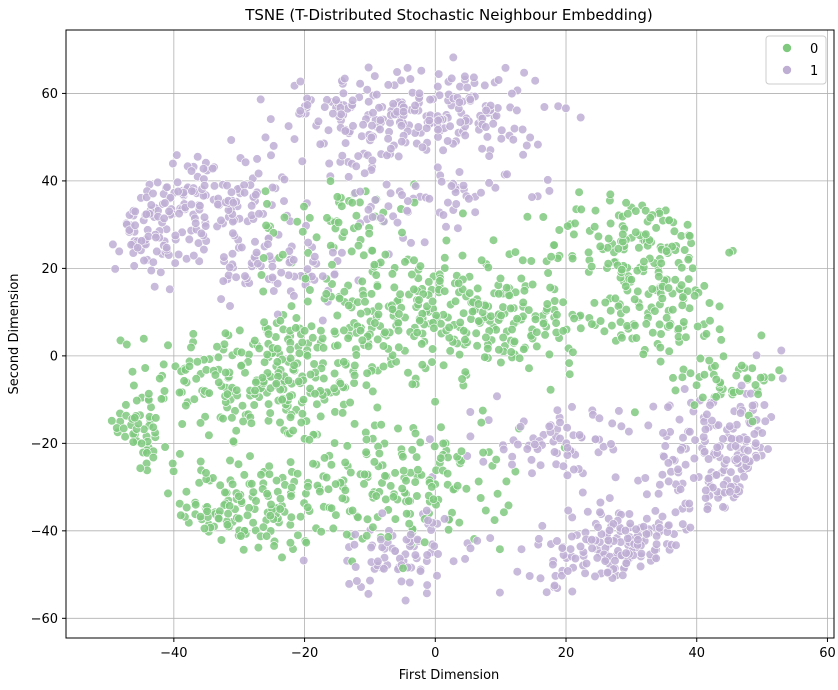 Image resolution: width=838 pixels, height=690 pixels. What do you see at coordinates (173, 653) in the screenshot?
I see `x-tick-label: −40` at bounding box center [173, 653].